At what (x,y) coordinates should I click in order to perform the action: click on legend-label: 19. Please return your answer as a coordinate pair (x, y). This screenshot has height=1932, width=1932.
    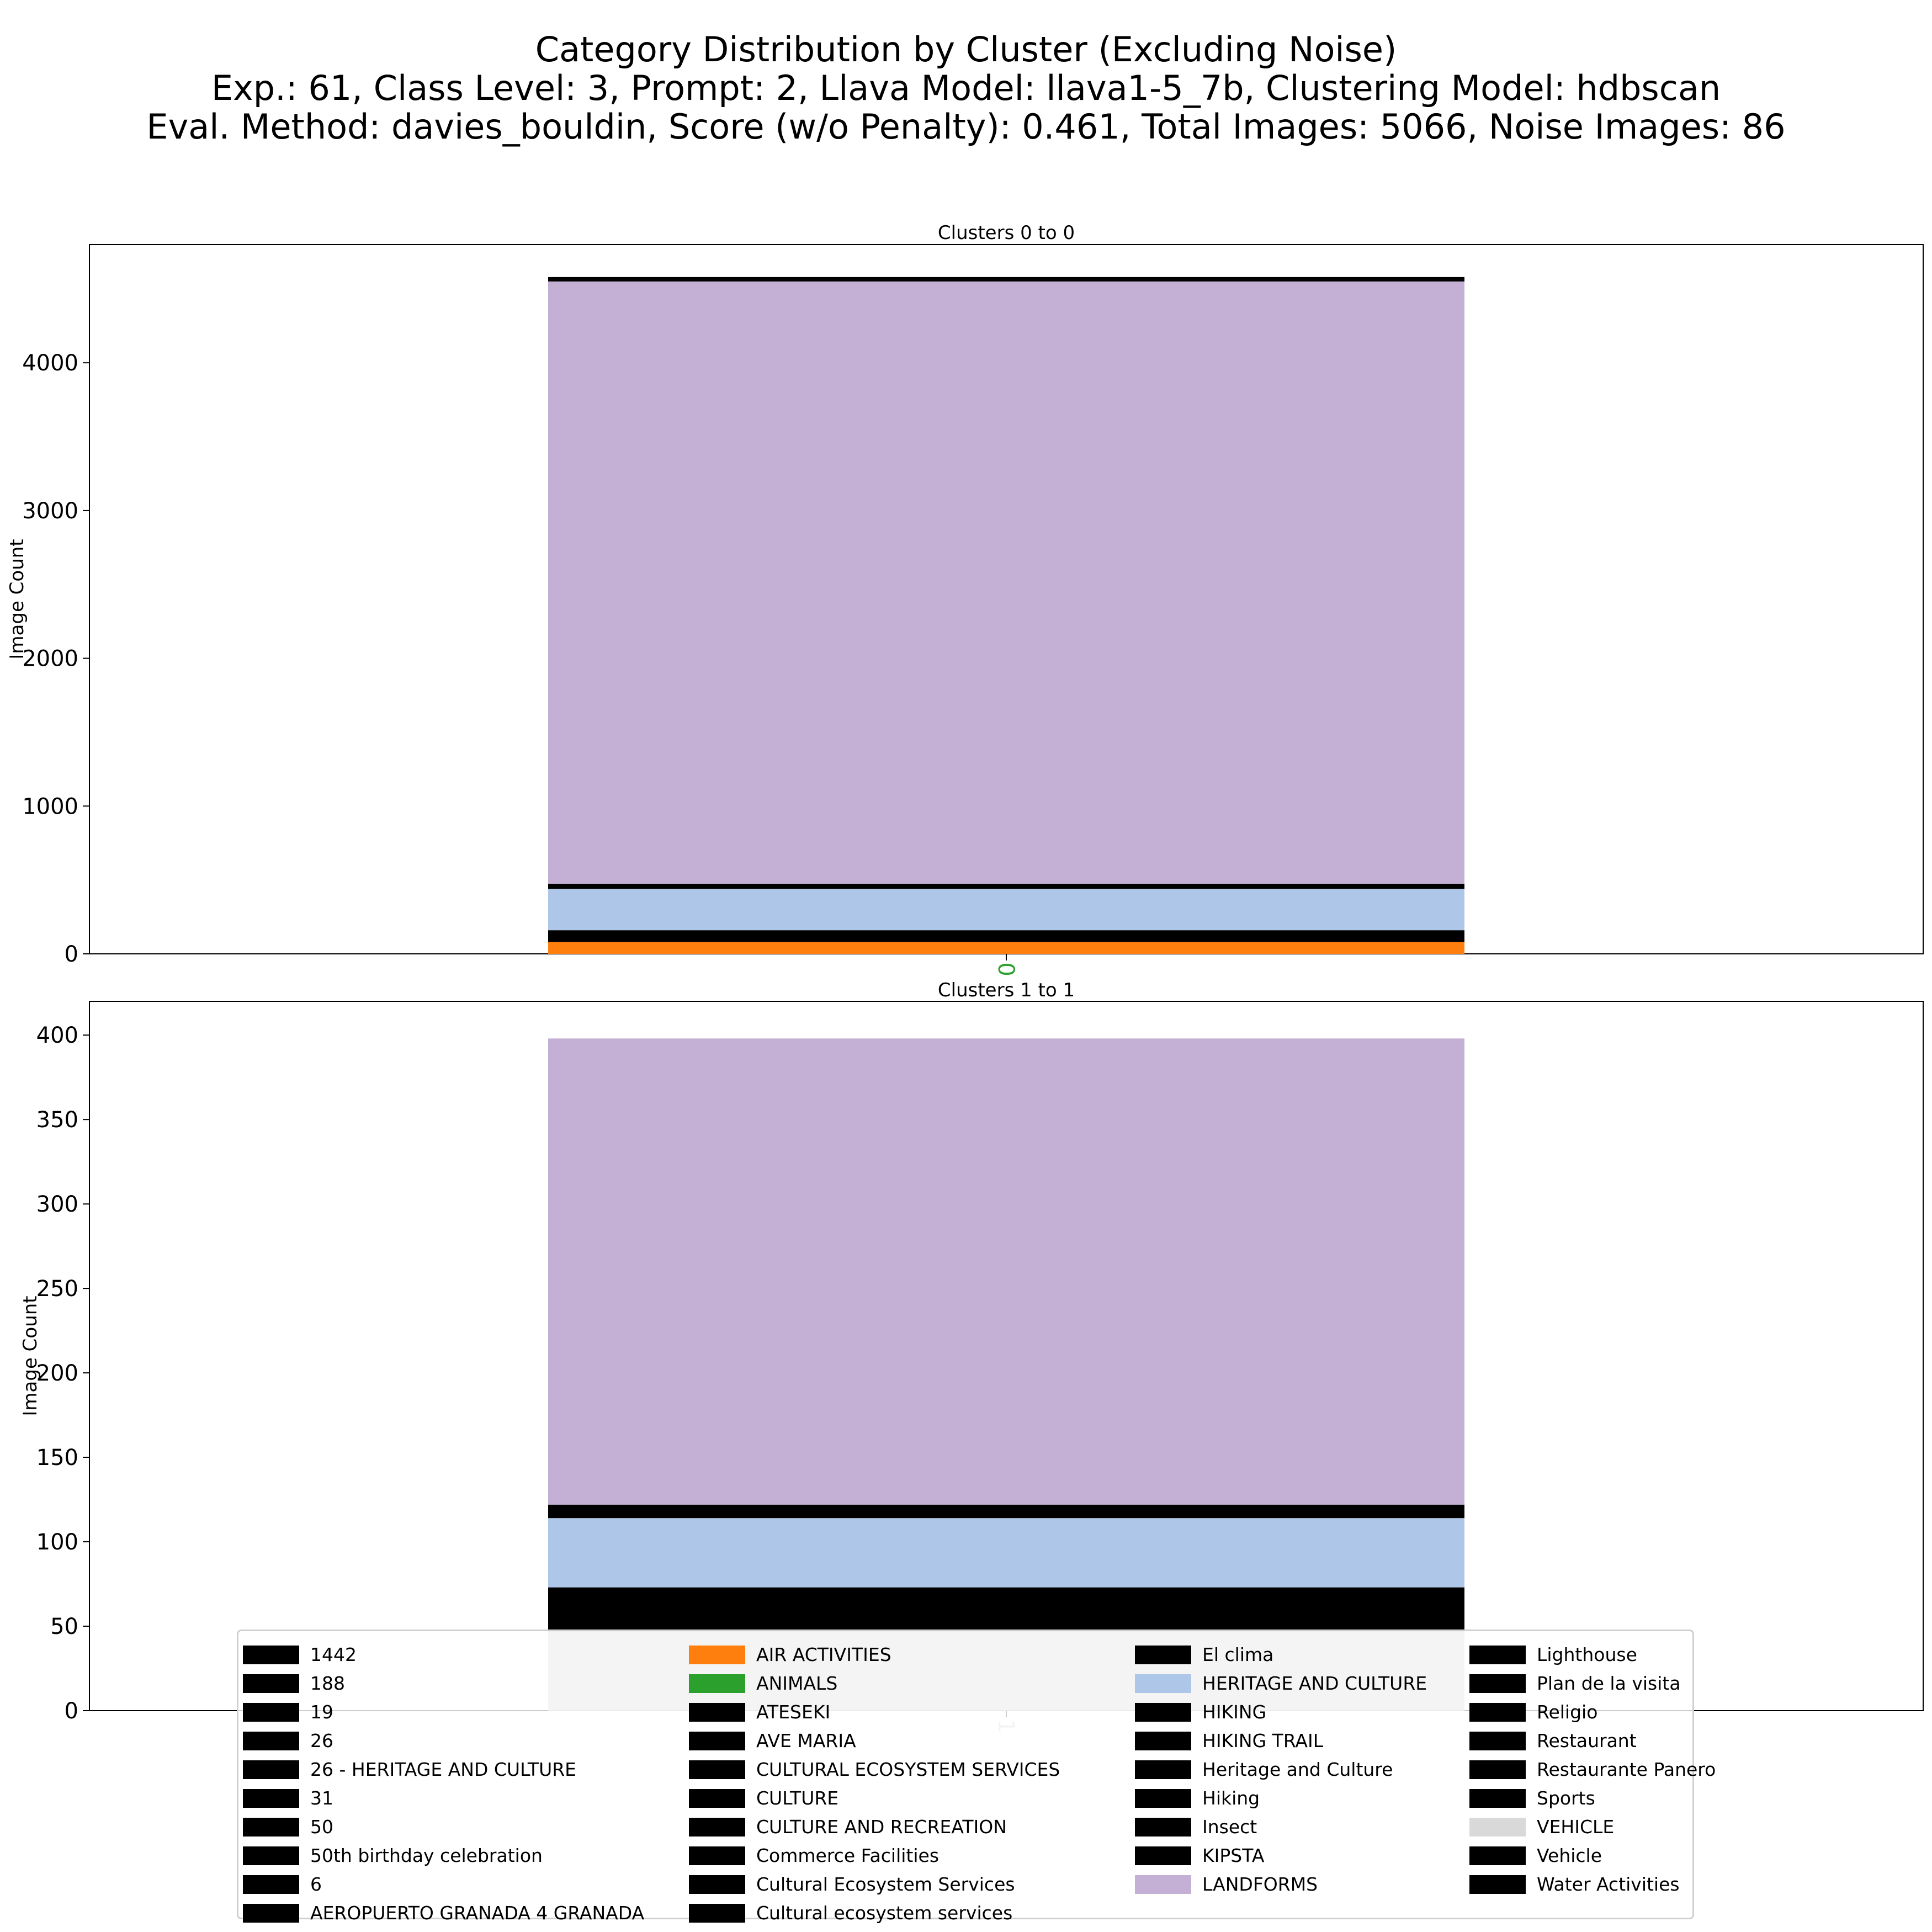
    Looking at the image, I should click on (322, 1712).